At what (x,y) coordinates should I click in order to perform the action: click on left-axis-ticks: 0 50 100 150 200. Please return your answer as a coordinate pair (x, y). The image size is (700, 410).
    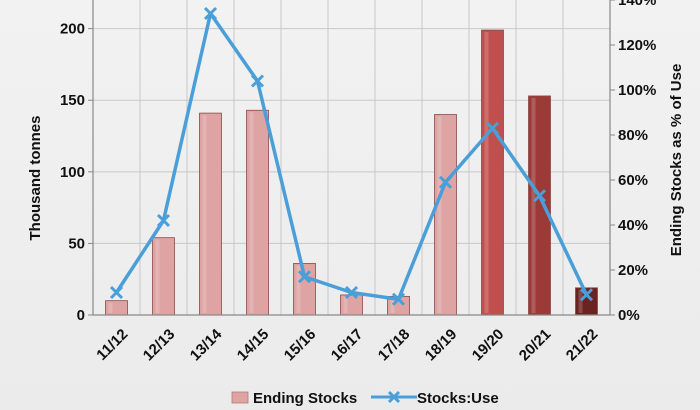
    Looking at the image, I should click on (76, 172).